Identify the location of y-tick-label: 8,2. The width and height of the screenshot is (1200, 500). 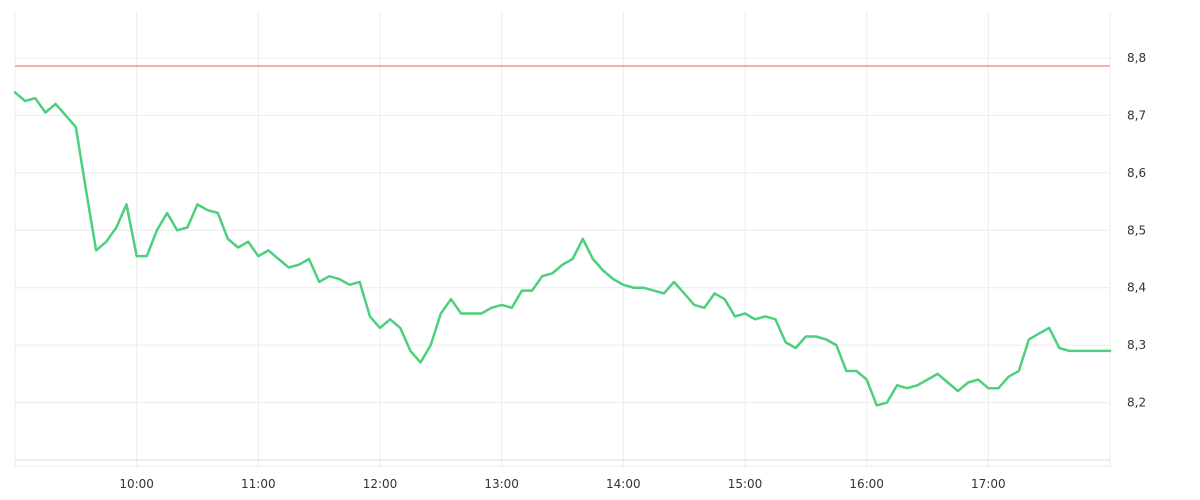
(1136, 403).